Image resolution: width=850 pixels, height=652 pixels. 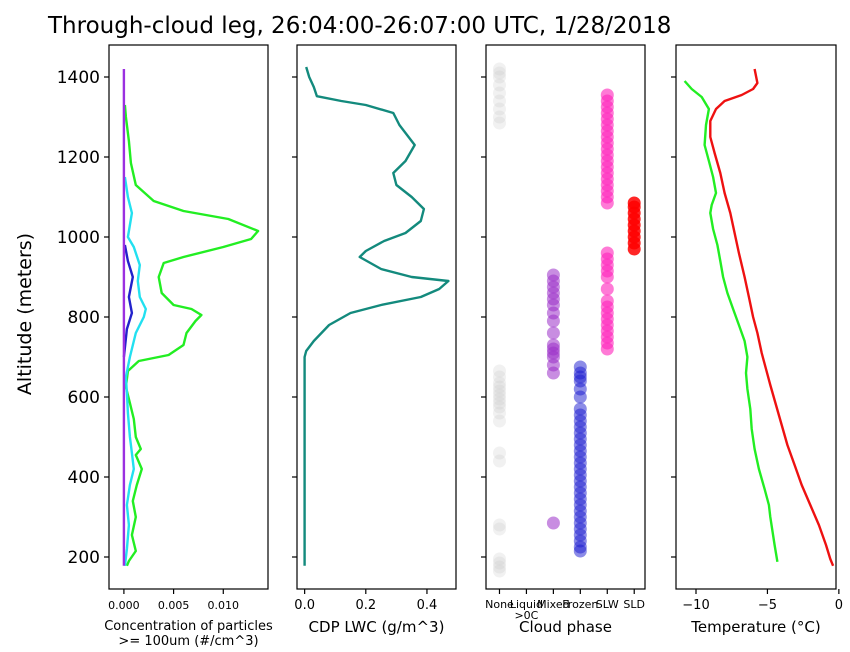 What do you see at coordinates (84, 398) in the screenshot?
I see `y-tick-label: 600` at bounding box center [84, 398].